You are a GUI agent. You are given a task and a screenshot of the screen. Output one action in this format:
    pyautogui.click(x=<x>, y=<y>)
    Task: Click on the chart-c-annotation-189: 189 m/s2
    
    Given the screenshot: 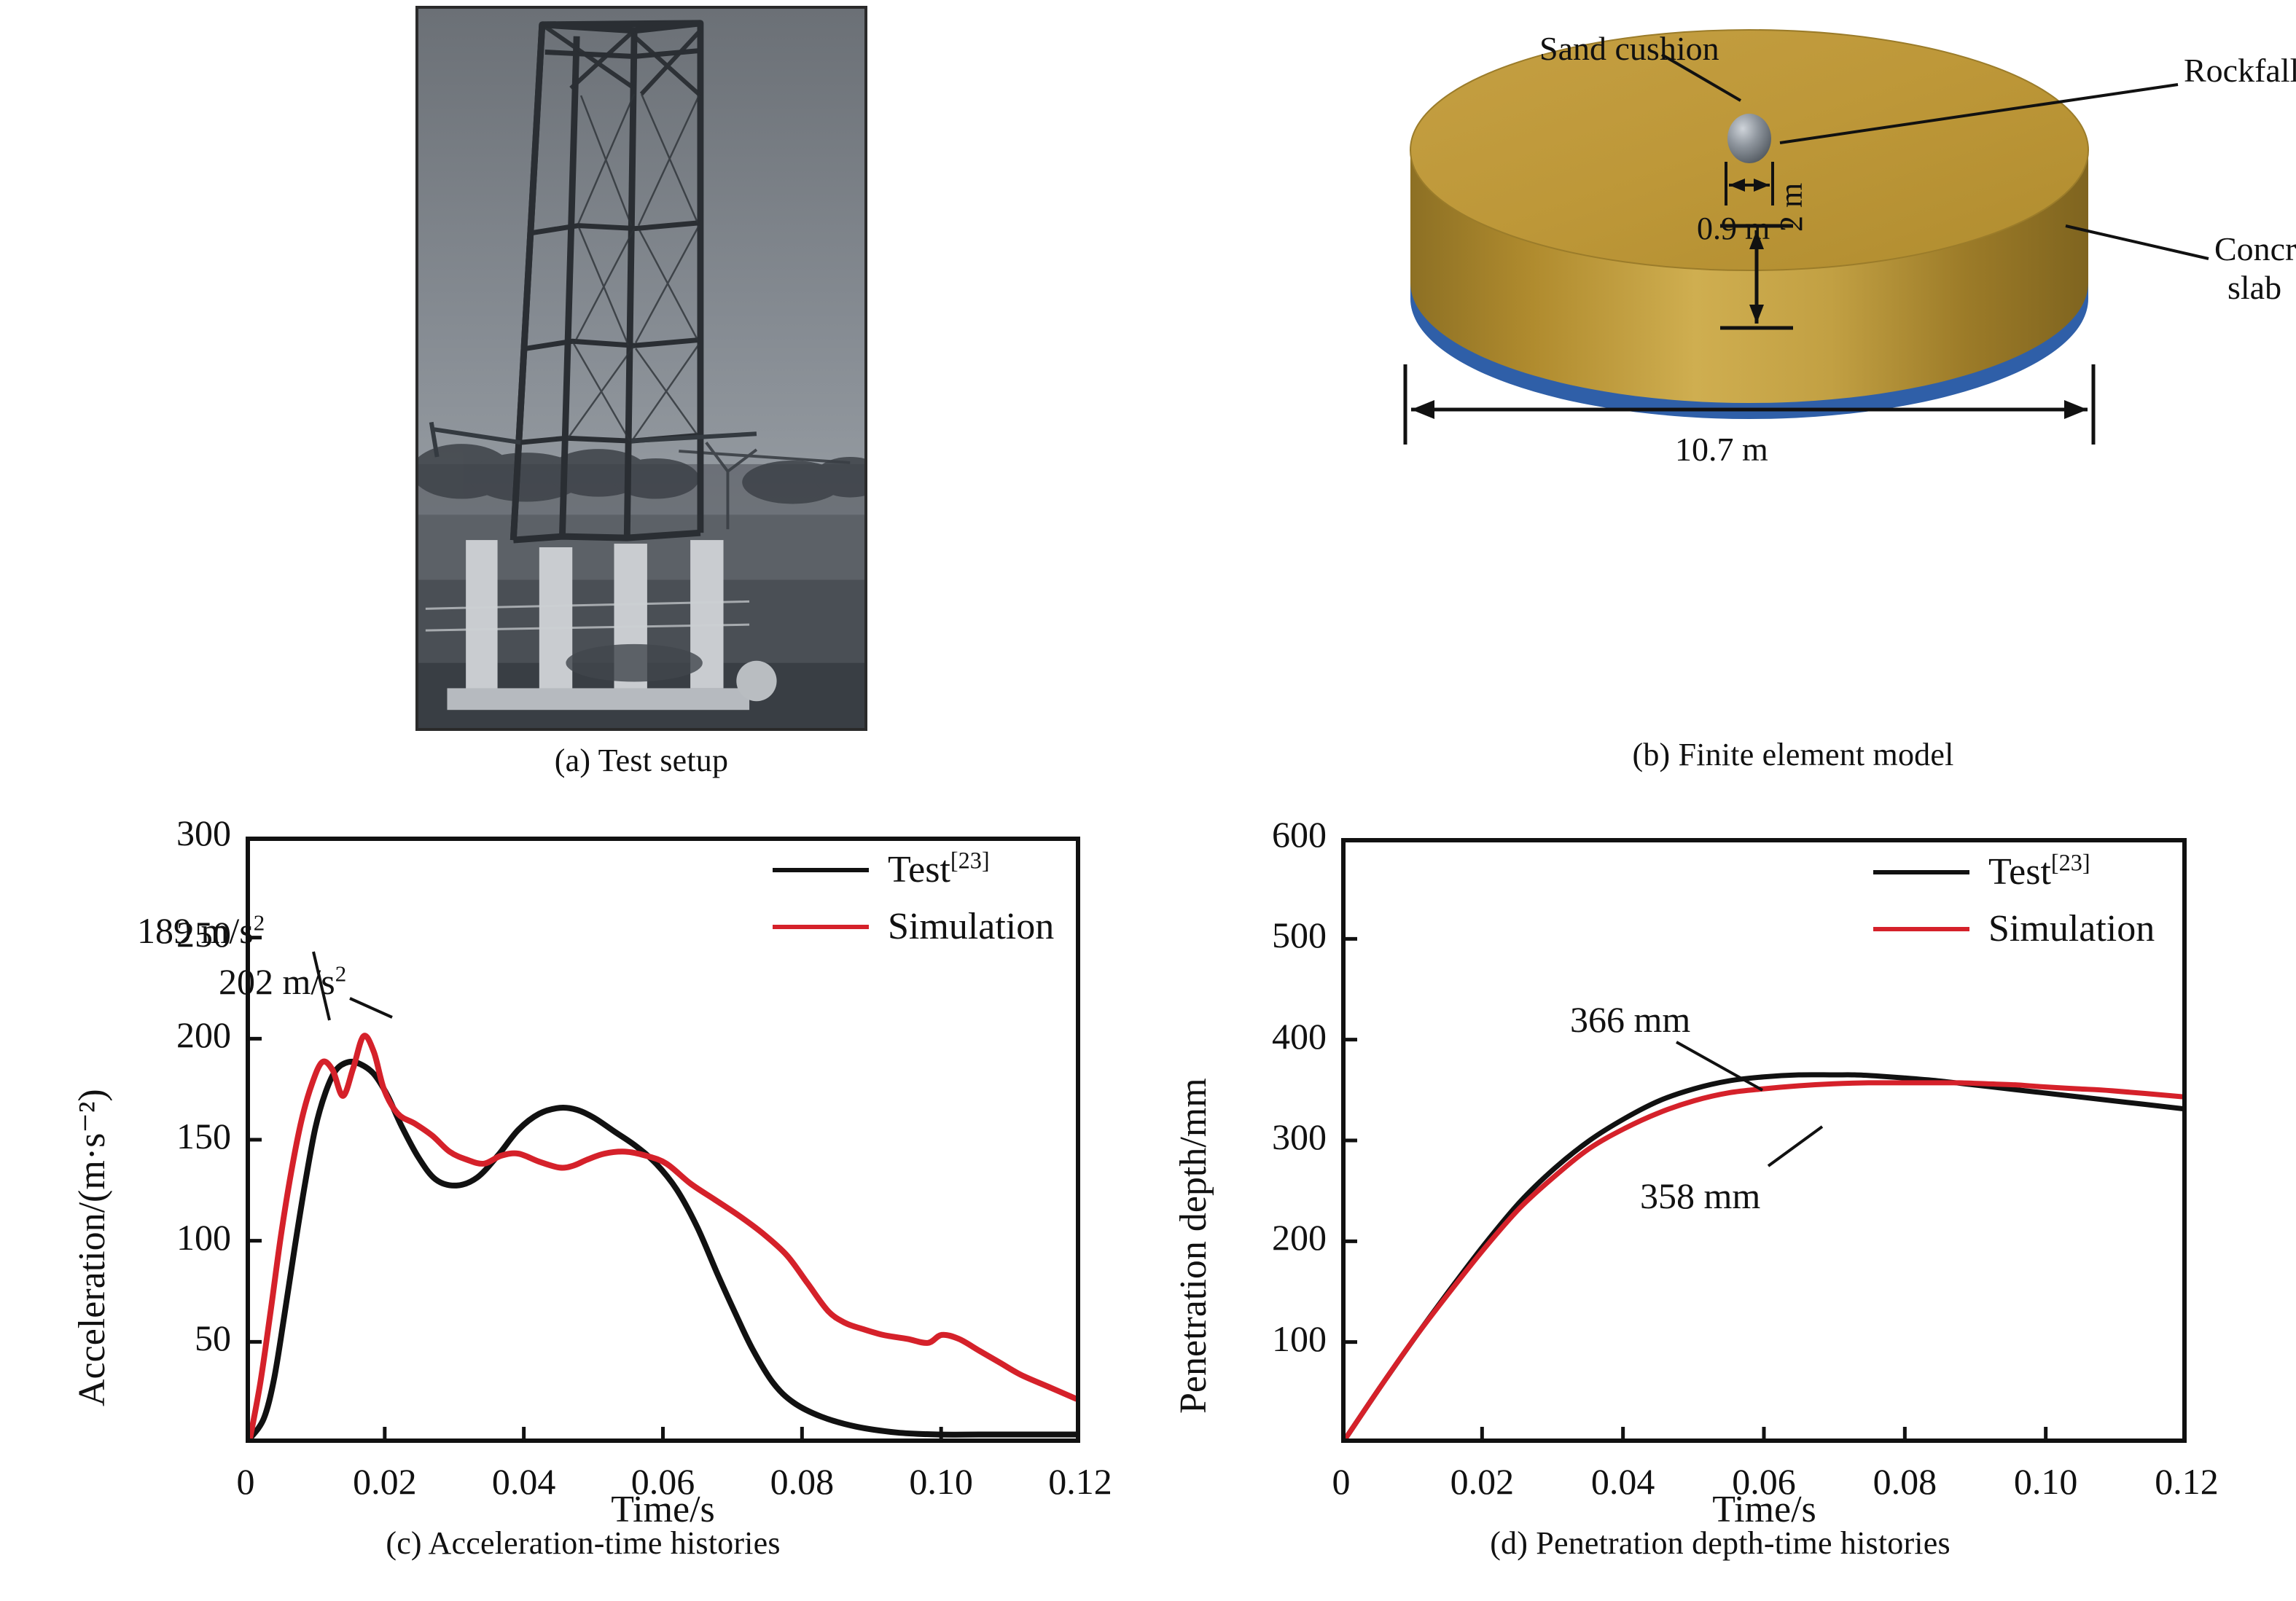 What is the action you would take?
    pyautogui.click(x=201, y=930)
    